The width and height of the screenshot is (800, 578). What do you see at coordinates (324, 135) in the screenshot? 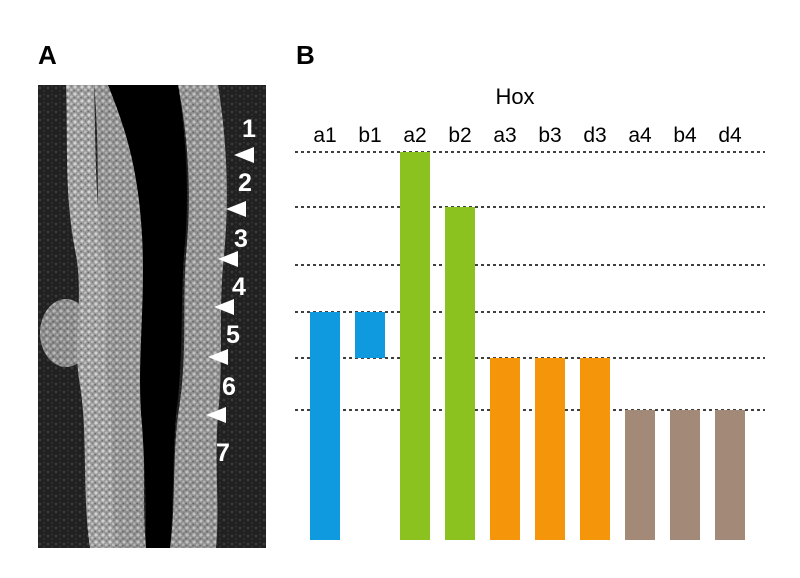
I see `gene-label-a1: a1` at bounding box center [324, 135].